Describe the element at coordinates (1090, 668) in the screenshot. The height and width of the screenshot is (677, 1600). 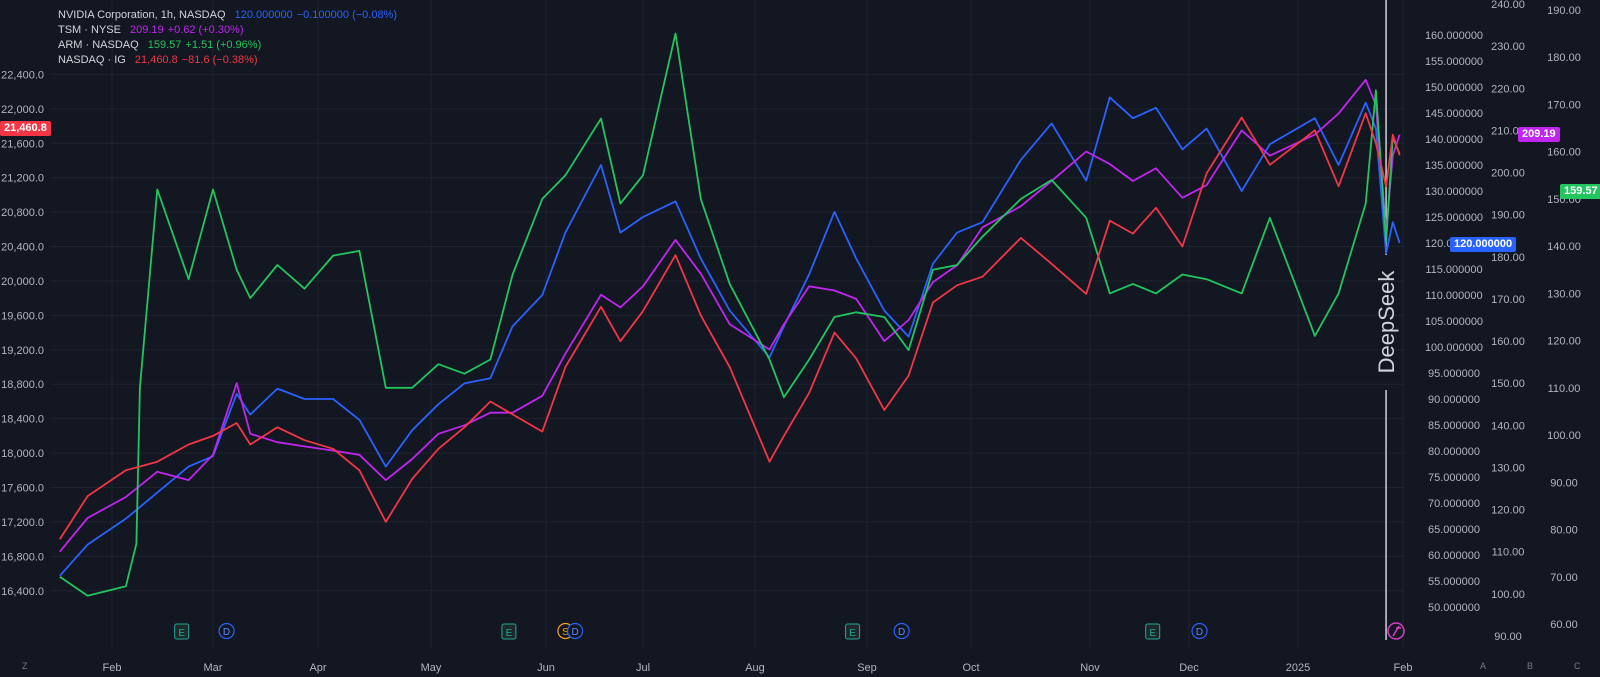
I see `x-axis-tick-label: Nov` at that location.